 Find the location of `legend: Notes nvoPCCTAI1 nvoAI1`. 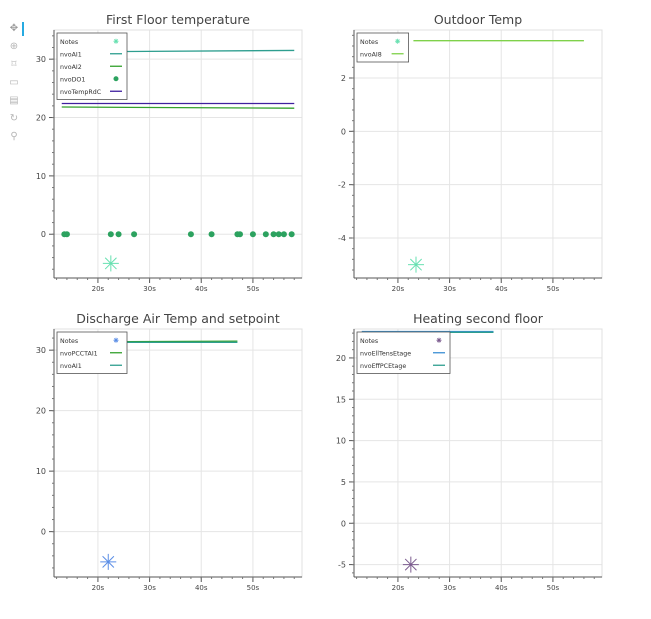

legend: Notes nvoPCCTAI1 nvoAI1 is located at coordinates (92, 352).